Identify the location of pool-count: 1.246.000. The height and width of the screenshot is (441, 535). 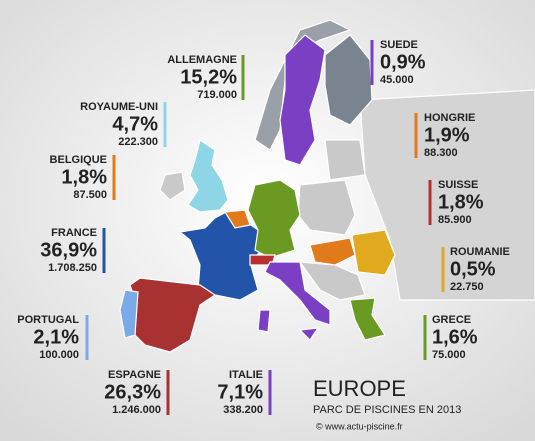
(136, 410).